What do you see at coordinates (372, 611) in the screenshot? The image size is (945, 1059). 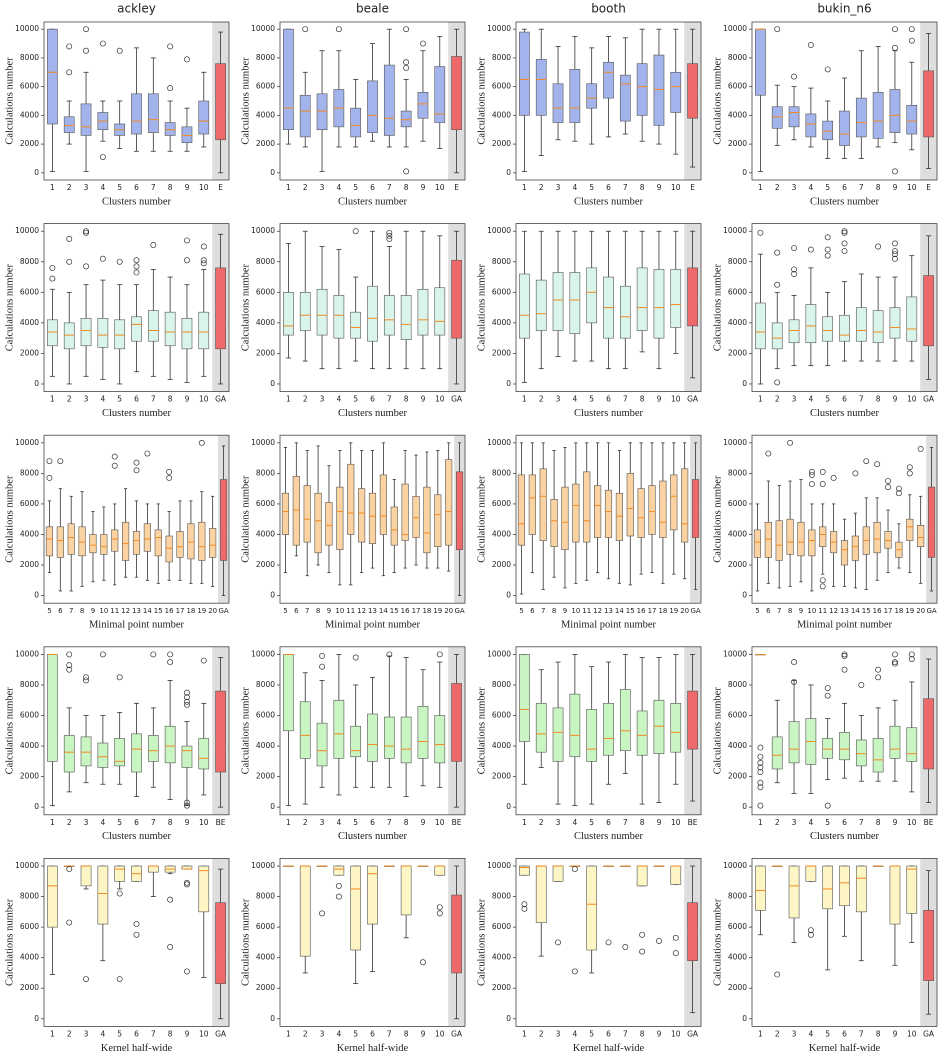 I see `x-tick-label: 13` at bounding box center [372, 611].